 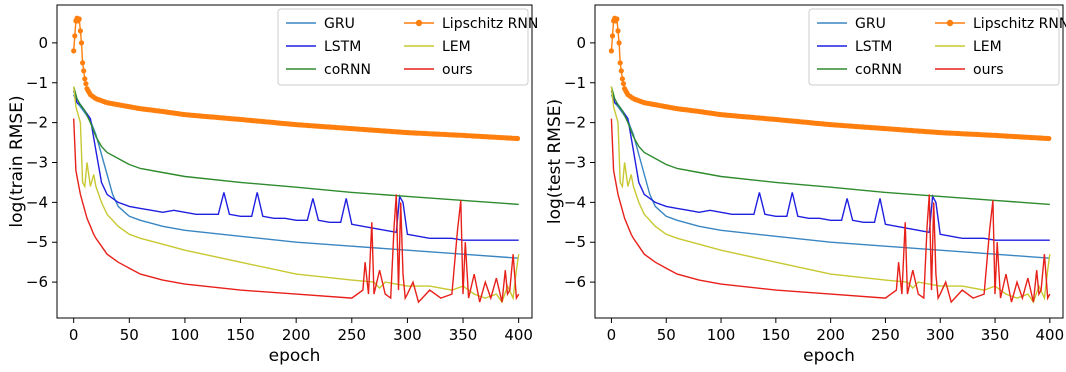 I want to click on y-axis-label: log(train RMSE), so click(x=17, y=161).